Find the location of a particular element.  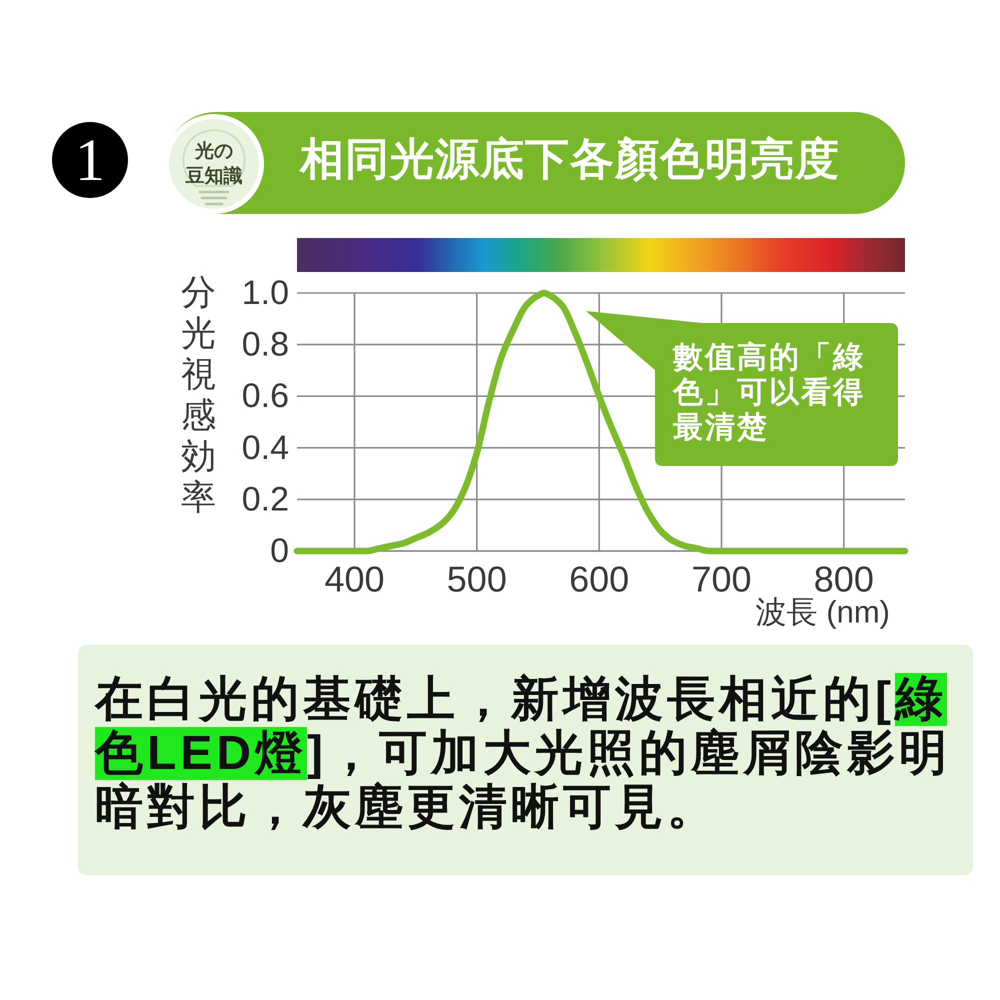

title: 相同光源底下各顏色明亮度 is located at coordinates (570, 160).